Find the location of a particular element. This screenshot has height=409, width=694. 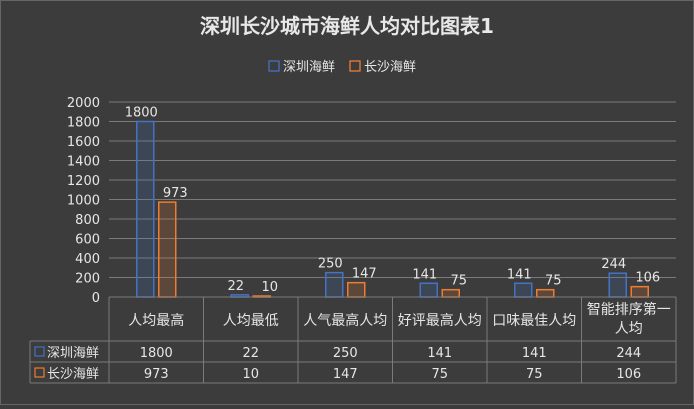

chart-title: 深圳长沙城市海鲜人均对比图表1 is located at coordinates (347, 26).